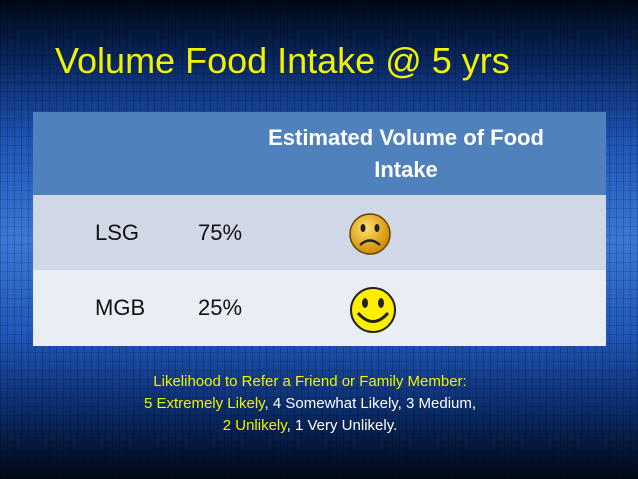 The width and height of the screenshot is (638, 479). I want to click on cell: LSG, so click(117, 232).